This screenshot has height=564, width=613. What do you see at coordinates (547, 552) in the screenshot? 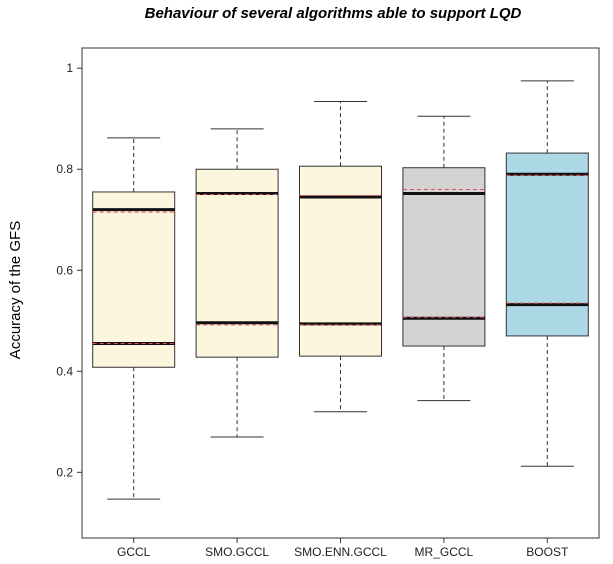
I see `x-tick-label: BOOST` at bounding box center [547, 552].